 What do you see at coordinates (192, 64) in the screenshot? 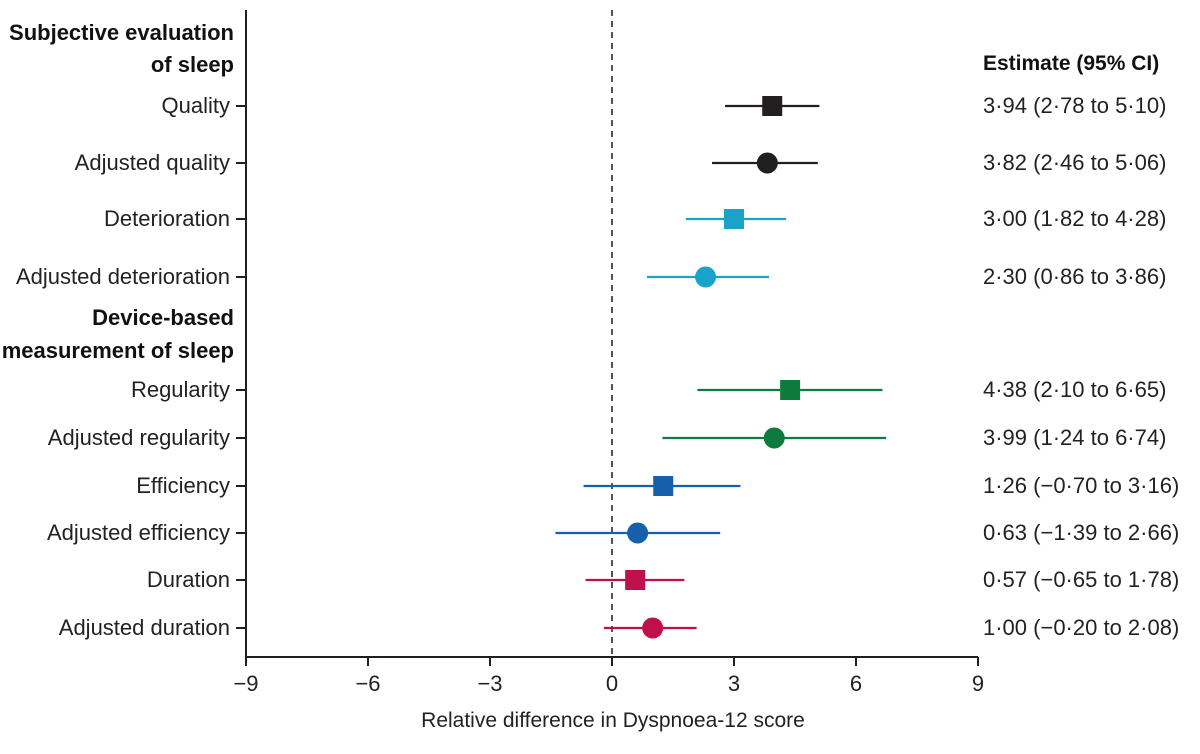
I see `group-title: of sleep` at bounding box center [192, 64].